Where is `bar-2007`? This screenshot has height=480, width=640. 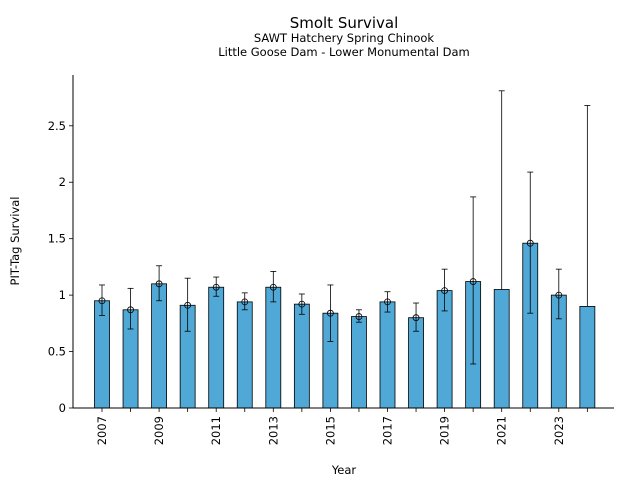
bar-2007 is located at coordinates (102, 354).